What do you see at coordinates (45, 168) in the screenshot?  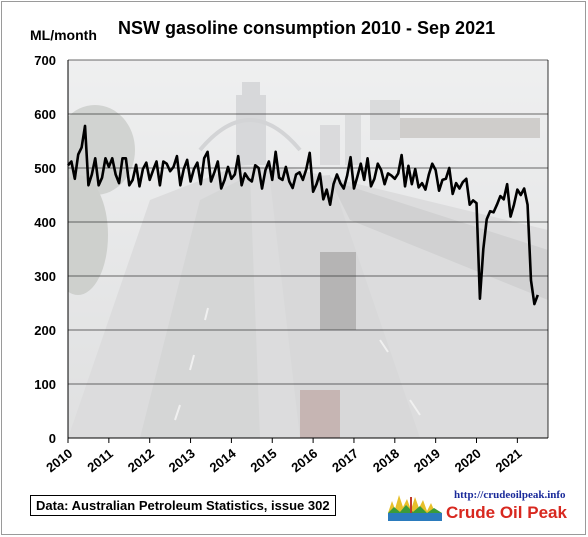 I see `y-tick-label: 500` at bounding box center [45, 168].